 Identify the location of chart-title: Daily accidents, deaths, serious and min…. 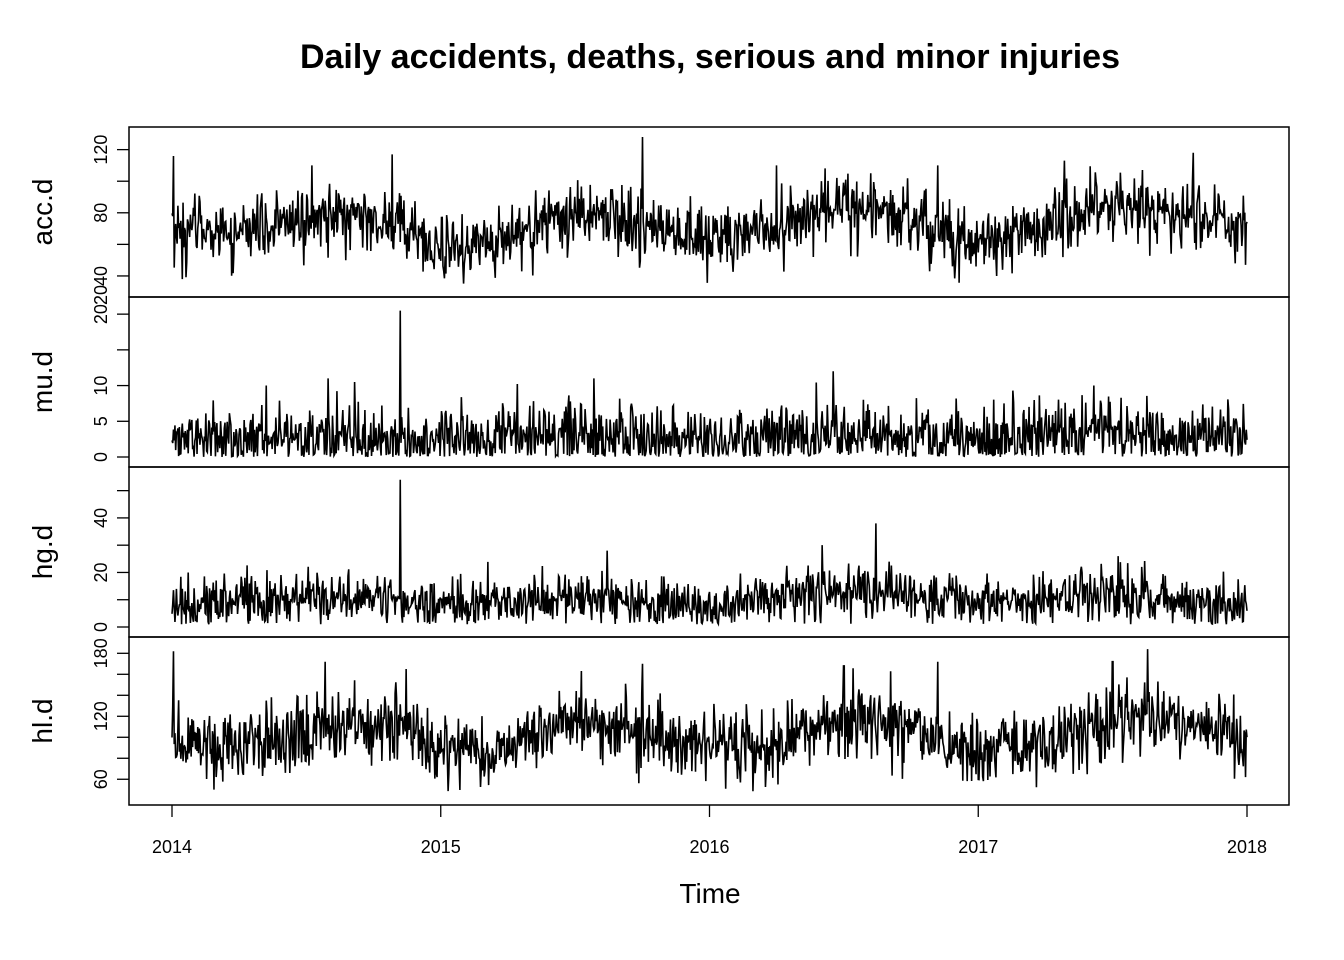
(710, 57).